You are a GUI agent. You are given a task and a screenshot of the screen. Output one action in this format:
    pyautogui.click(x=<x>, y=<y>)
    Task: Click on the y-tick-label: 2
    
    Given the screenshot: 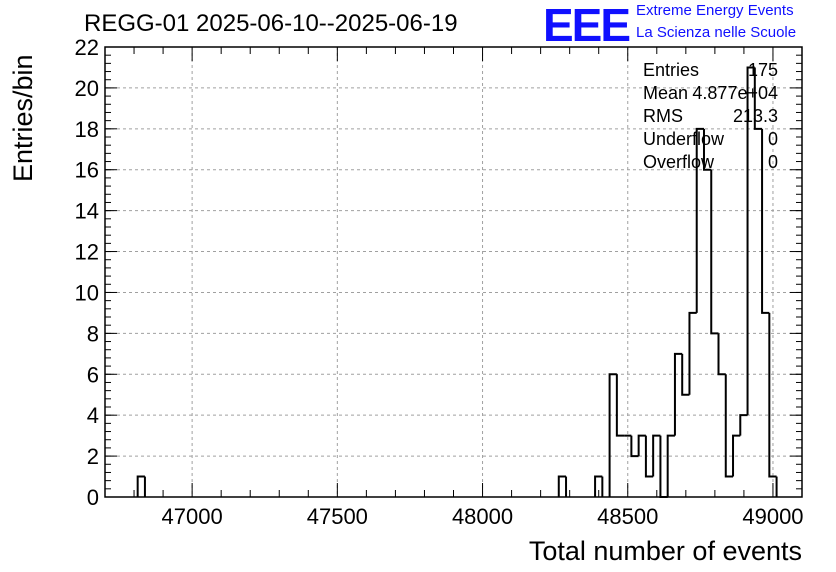 What is the action you would take?
    pyautogui.click(x=93, y=456)
    